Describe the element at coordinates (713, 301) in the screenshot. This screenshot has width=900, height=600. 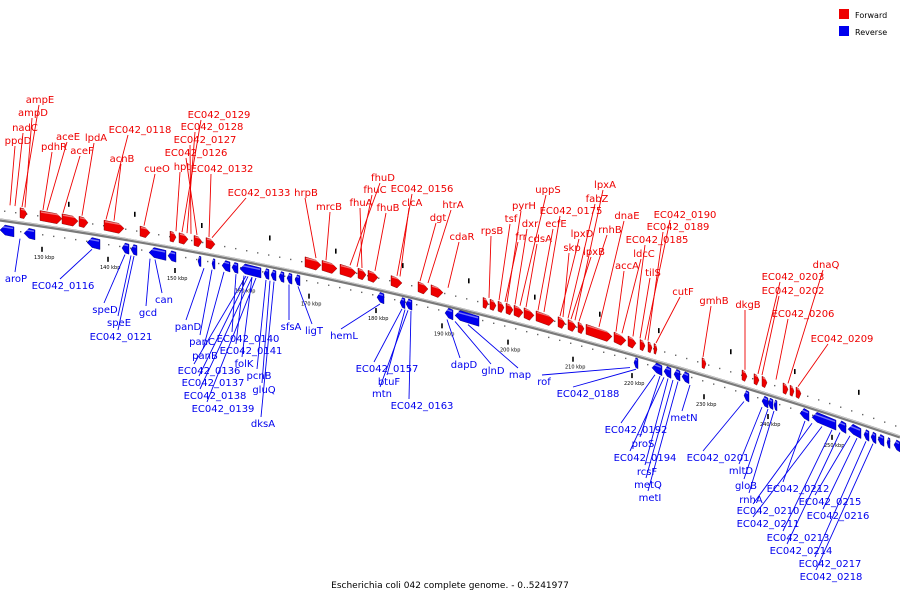
I see `gene-label: gmhB` at that location.